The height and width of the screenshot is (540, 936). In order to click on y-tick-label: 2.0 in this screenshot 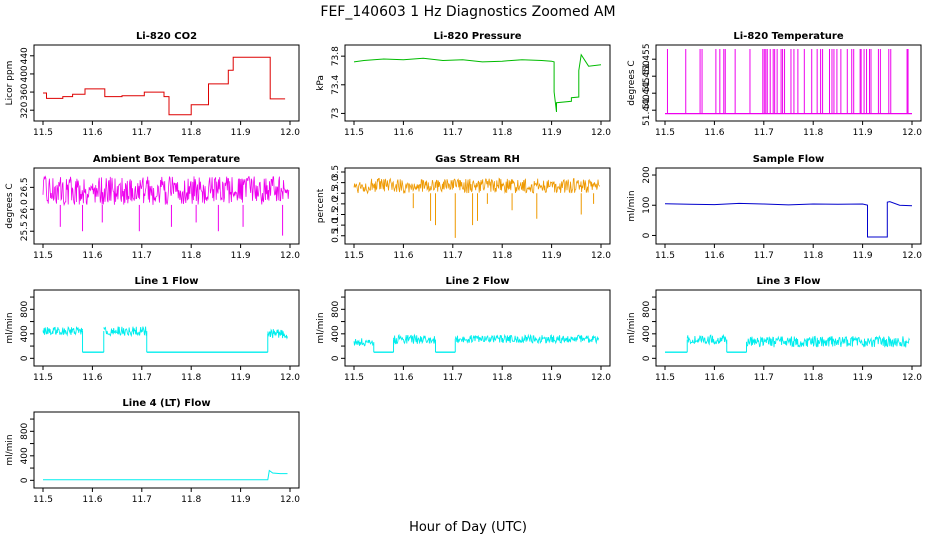, I will do `click(336, 203)`.